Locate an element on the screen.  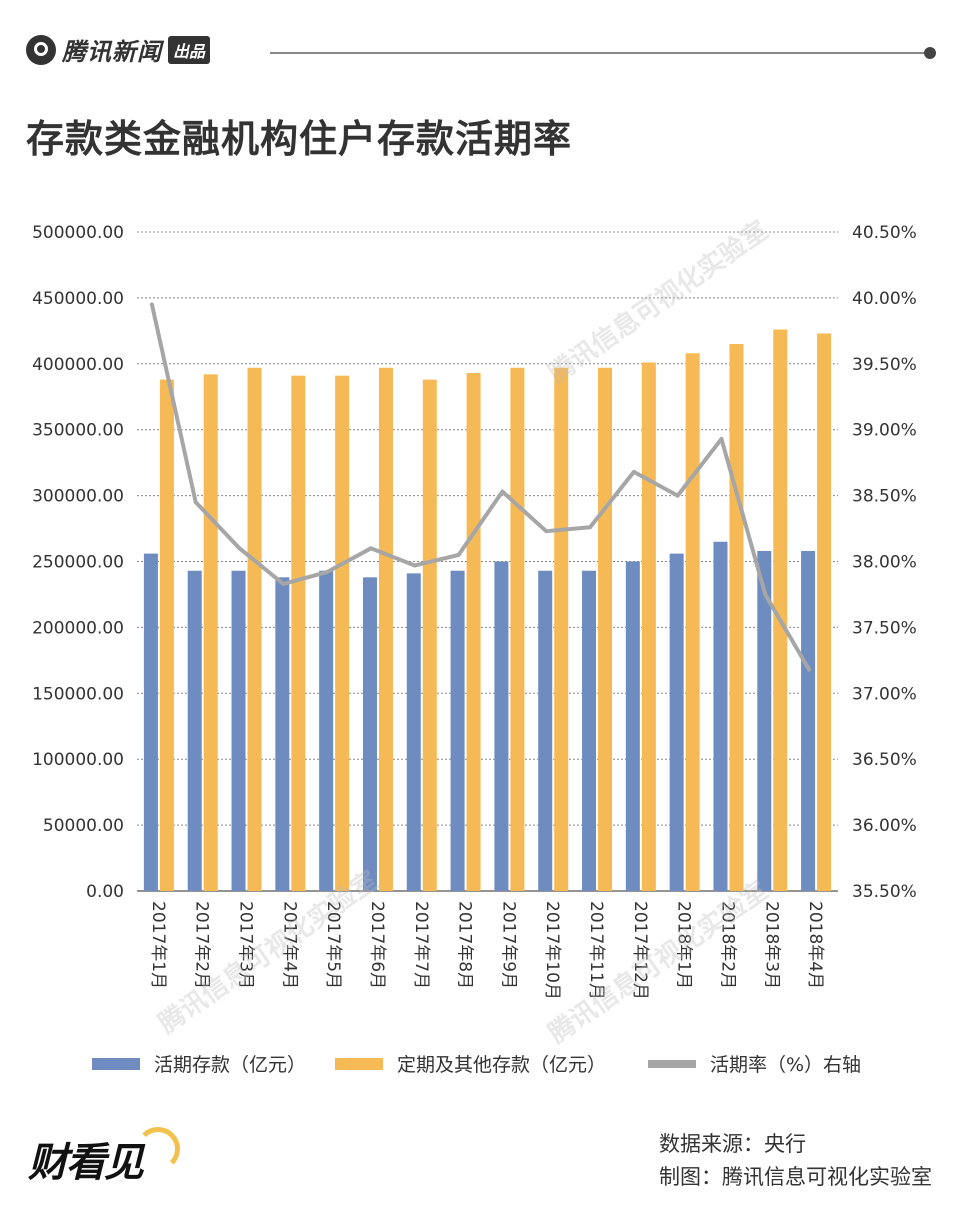
legend-item: 定期及其他存款（亿元） is located at coordinates (470, 1063).